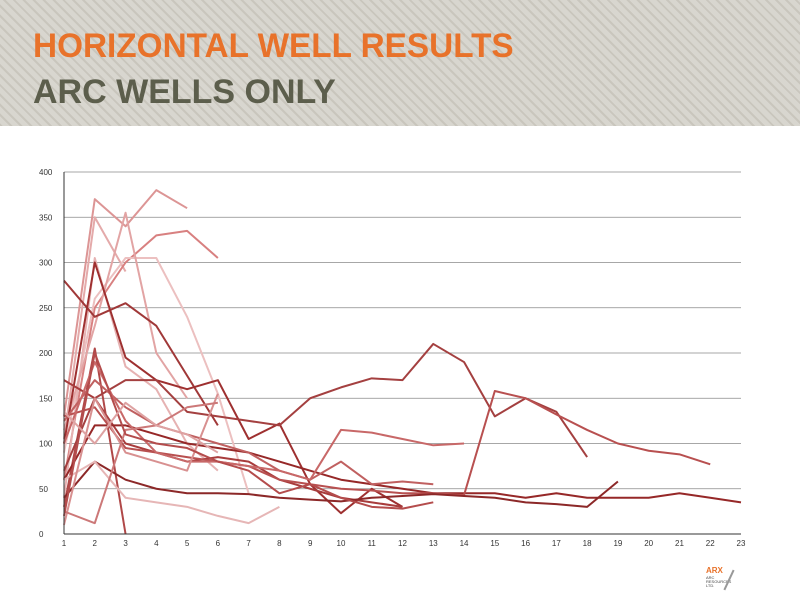 The width and height of the screenshot is (800, 600). Describe the element at coordinates (494, 543) in the screenshot. I see `x-tick-label: 15` at that location.